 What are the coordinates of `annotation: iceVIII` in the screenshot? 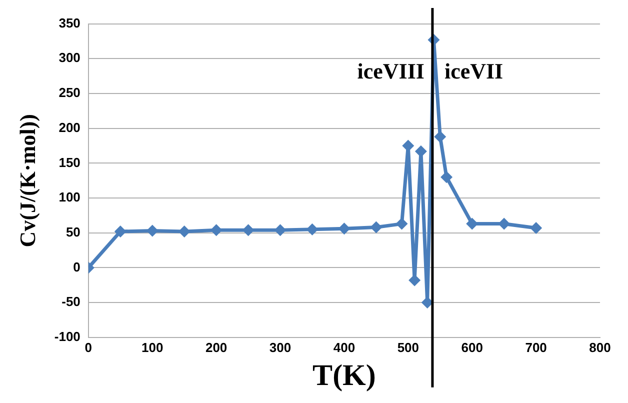 It's located at (390, 71).